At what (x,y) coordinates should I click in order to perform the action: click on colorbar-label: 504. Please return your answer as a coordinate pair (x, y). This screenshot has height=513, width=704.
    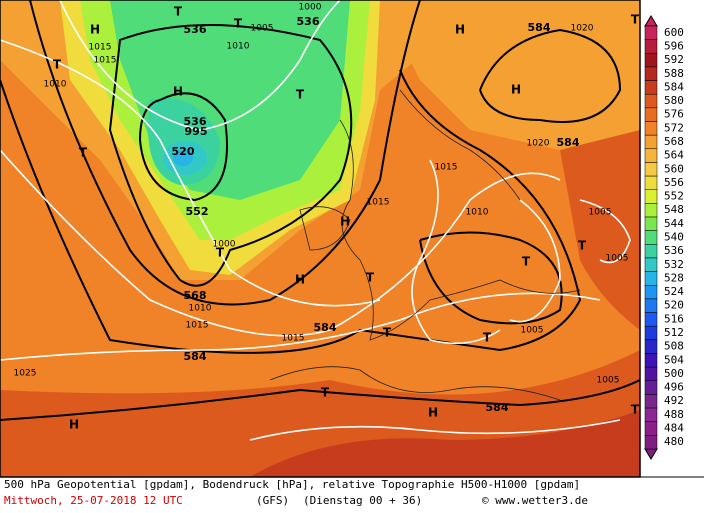
    Looking at the image, I should click on (674, 359).